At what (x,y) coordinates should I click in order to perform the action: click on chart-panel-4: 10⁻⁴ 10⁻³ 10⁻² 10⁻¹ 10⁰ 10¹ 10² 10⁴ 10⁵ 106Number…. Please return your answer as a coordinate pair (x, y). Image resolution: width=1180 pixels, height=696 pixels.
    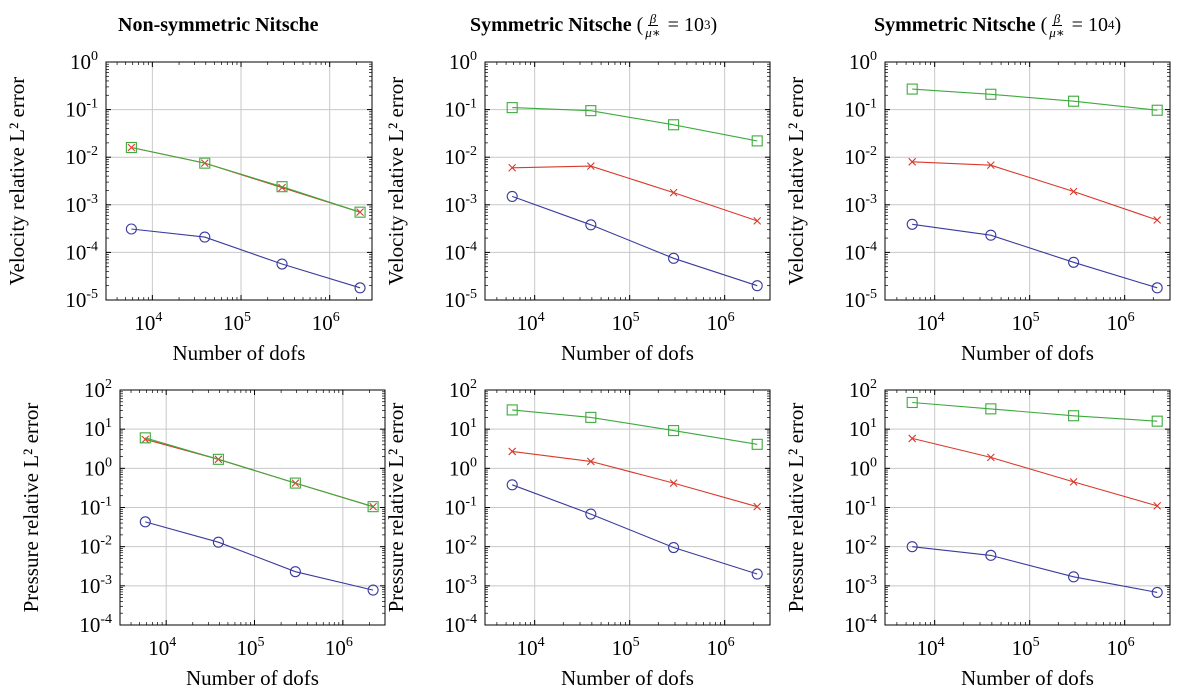
    Looking at the image, I should click on (202, 533).